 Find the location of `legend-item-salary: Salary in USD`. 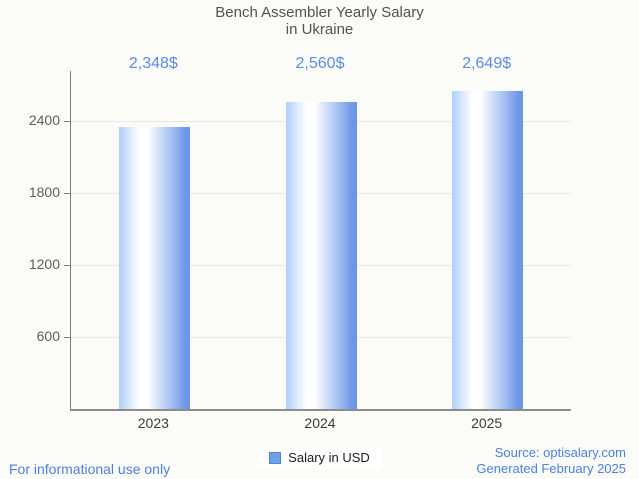

legend-item-salary: Salary in USD is located at coordinates (319, 458).